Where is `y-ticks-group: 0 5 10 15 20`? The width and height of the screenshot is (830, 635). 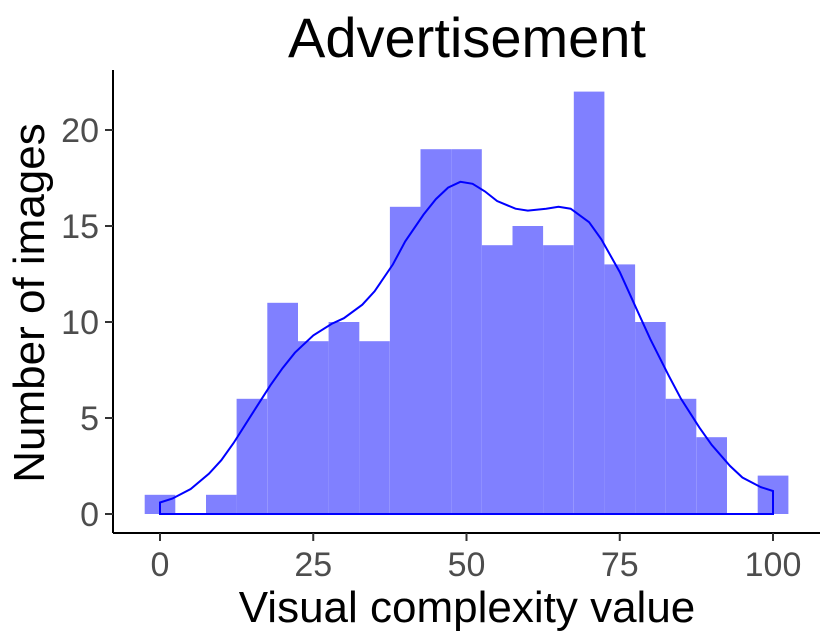 y-ticks-group: 0 5 10 15 20 is located at coordinates (87, 323).